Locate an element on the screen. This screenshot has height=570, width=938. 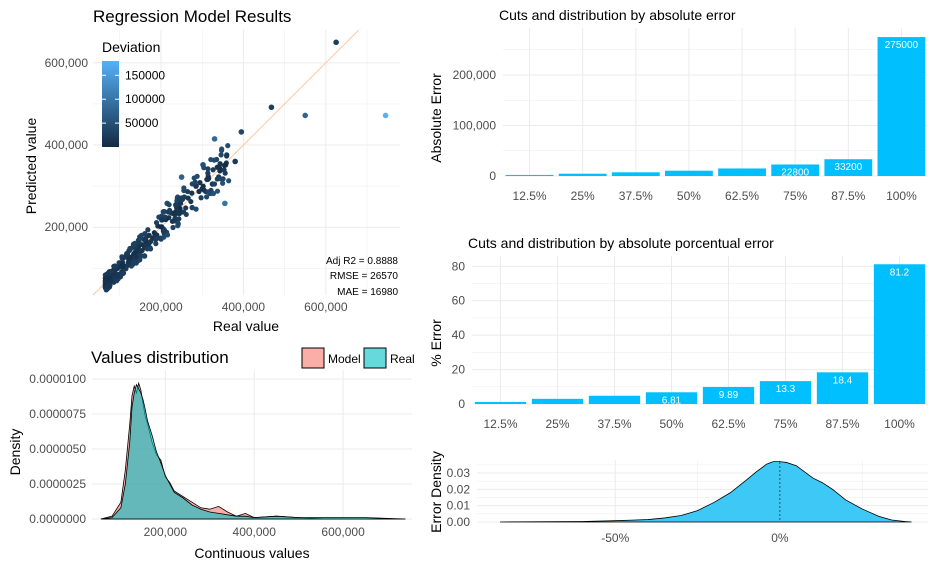
y-tick-label: 20 is located at coordinates (459, 370).